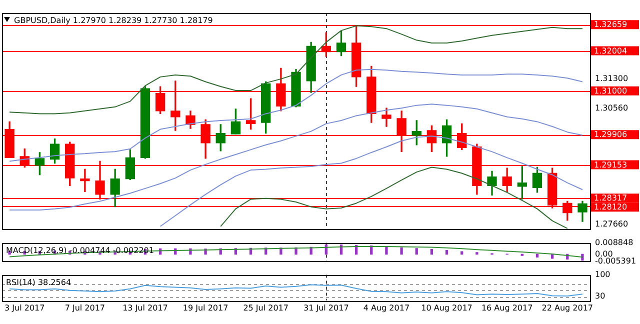 The width and height of the screenshot is (640, 324). What do you see at coordinates (611, 207) in the screenshot?
I see `ref-line-label: 1.28120` at bounding box center [611, 207].